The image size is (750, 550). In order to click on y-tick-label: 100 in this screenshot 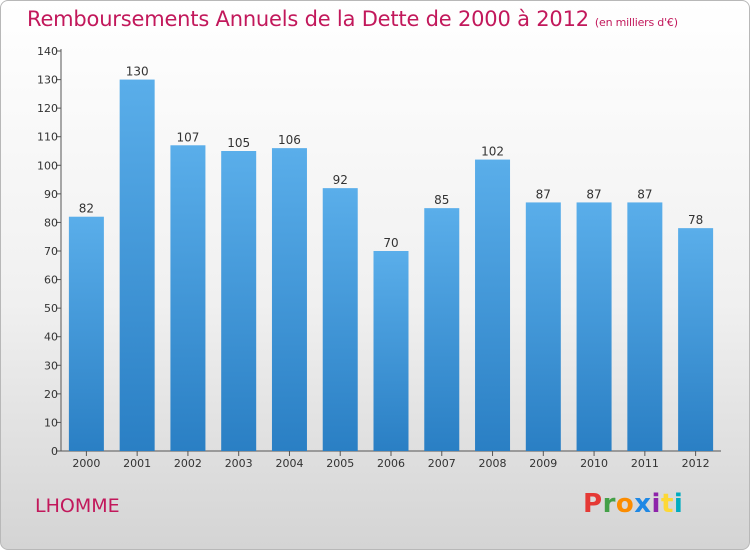, I will do `click(47, 165)`.